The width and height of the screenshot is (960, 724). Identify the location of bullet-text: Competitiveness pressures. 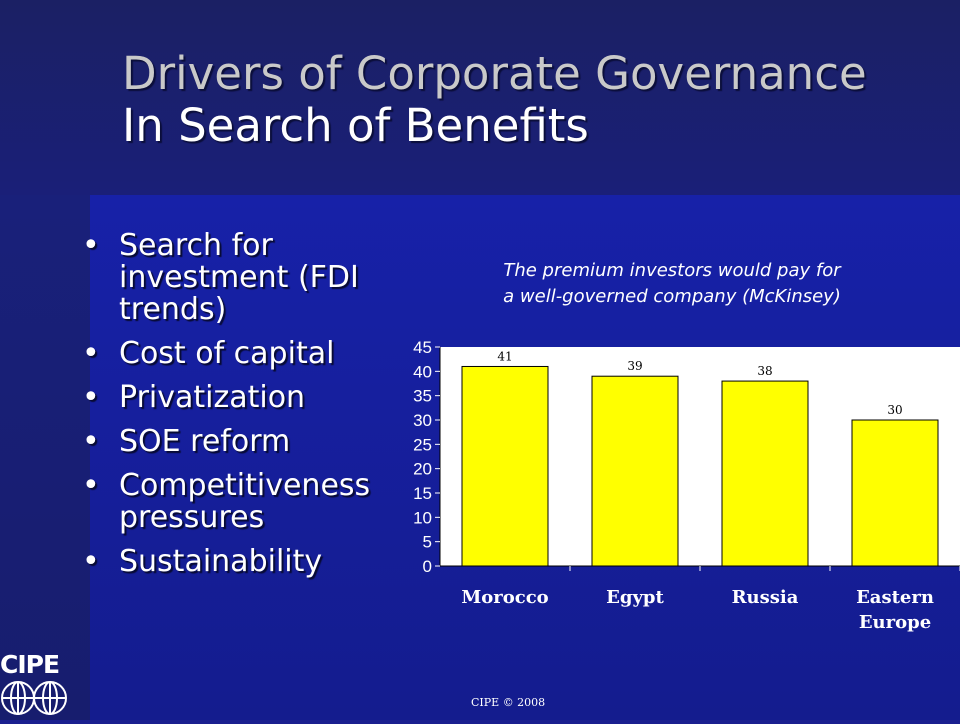
(245, 501).